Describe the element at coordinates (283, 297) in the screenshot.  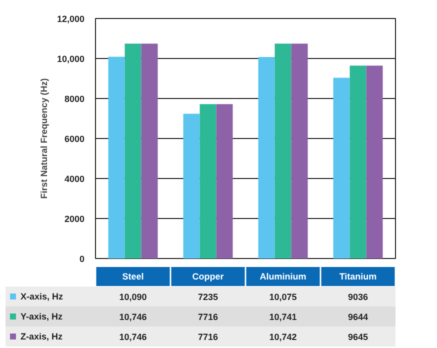
I see `data-label: 10,075` at that location.